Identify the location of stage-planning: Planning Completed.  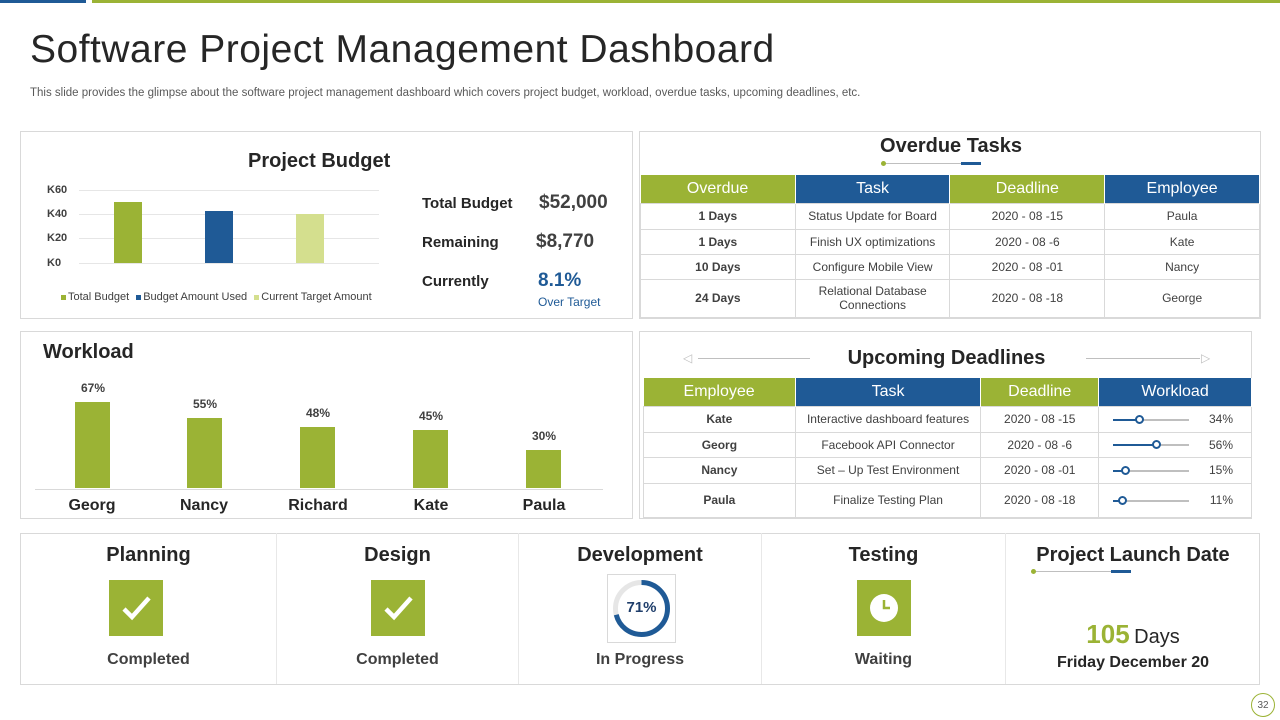
(149, 608).